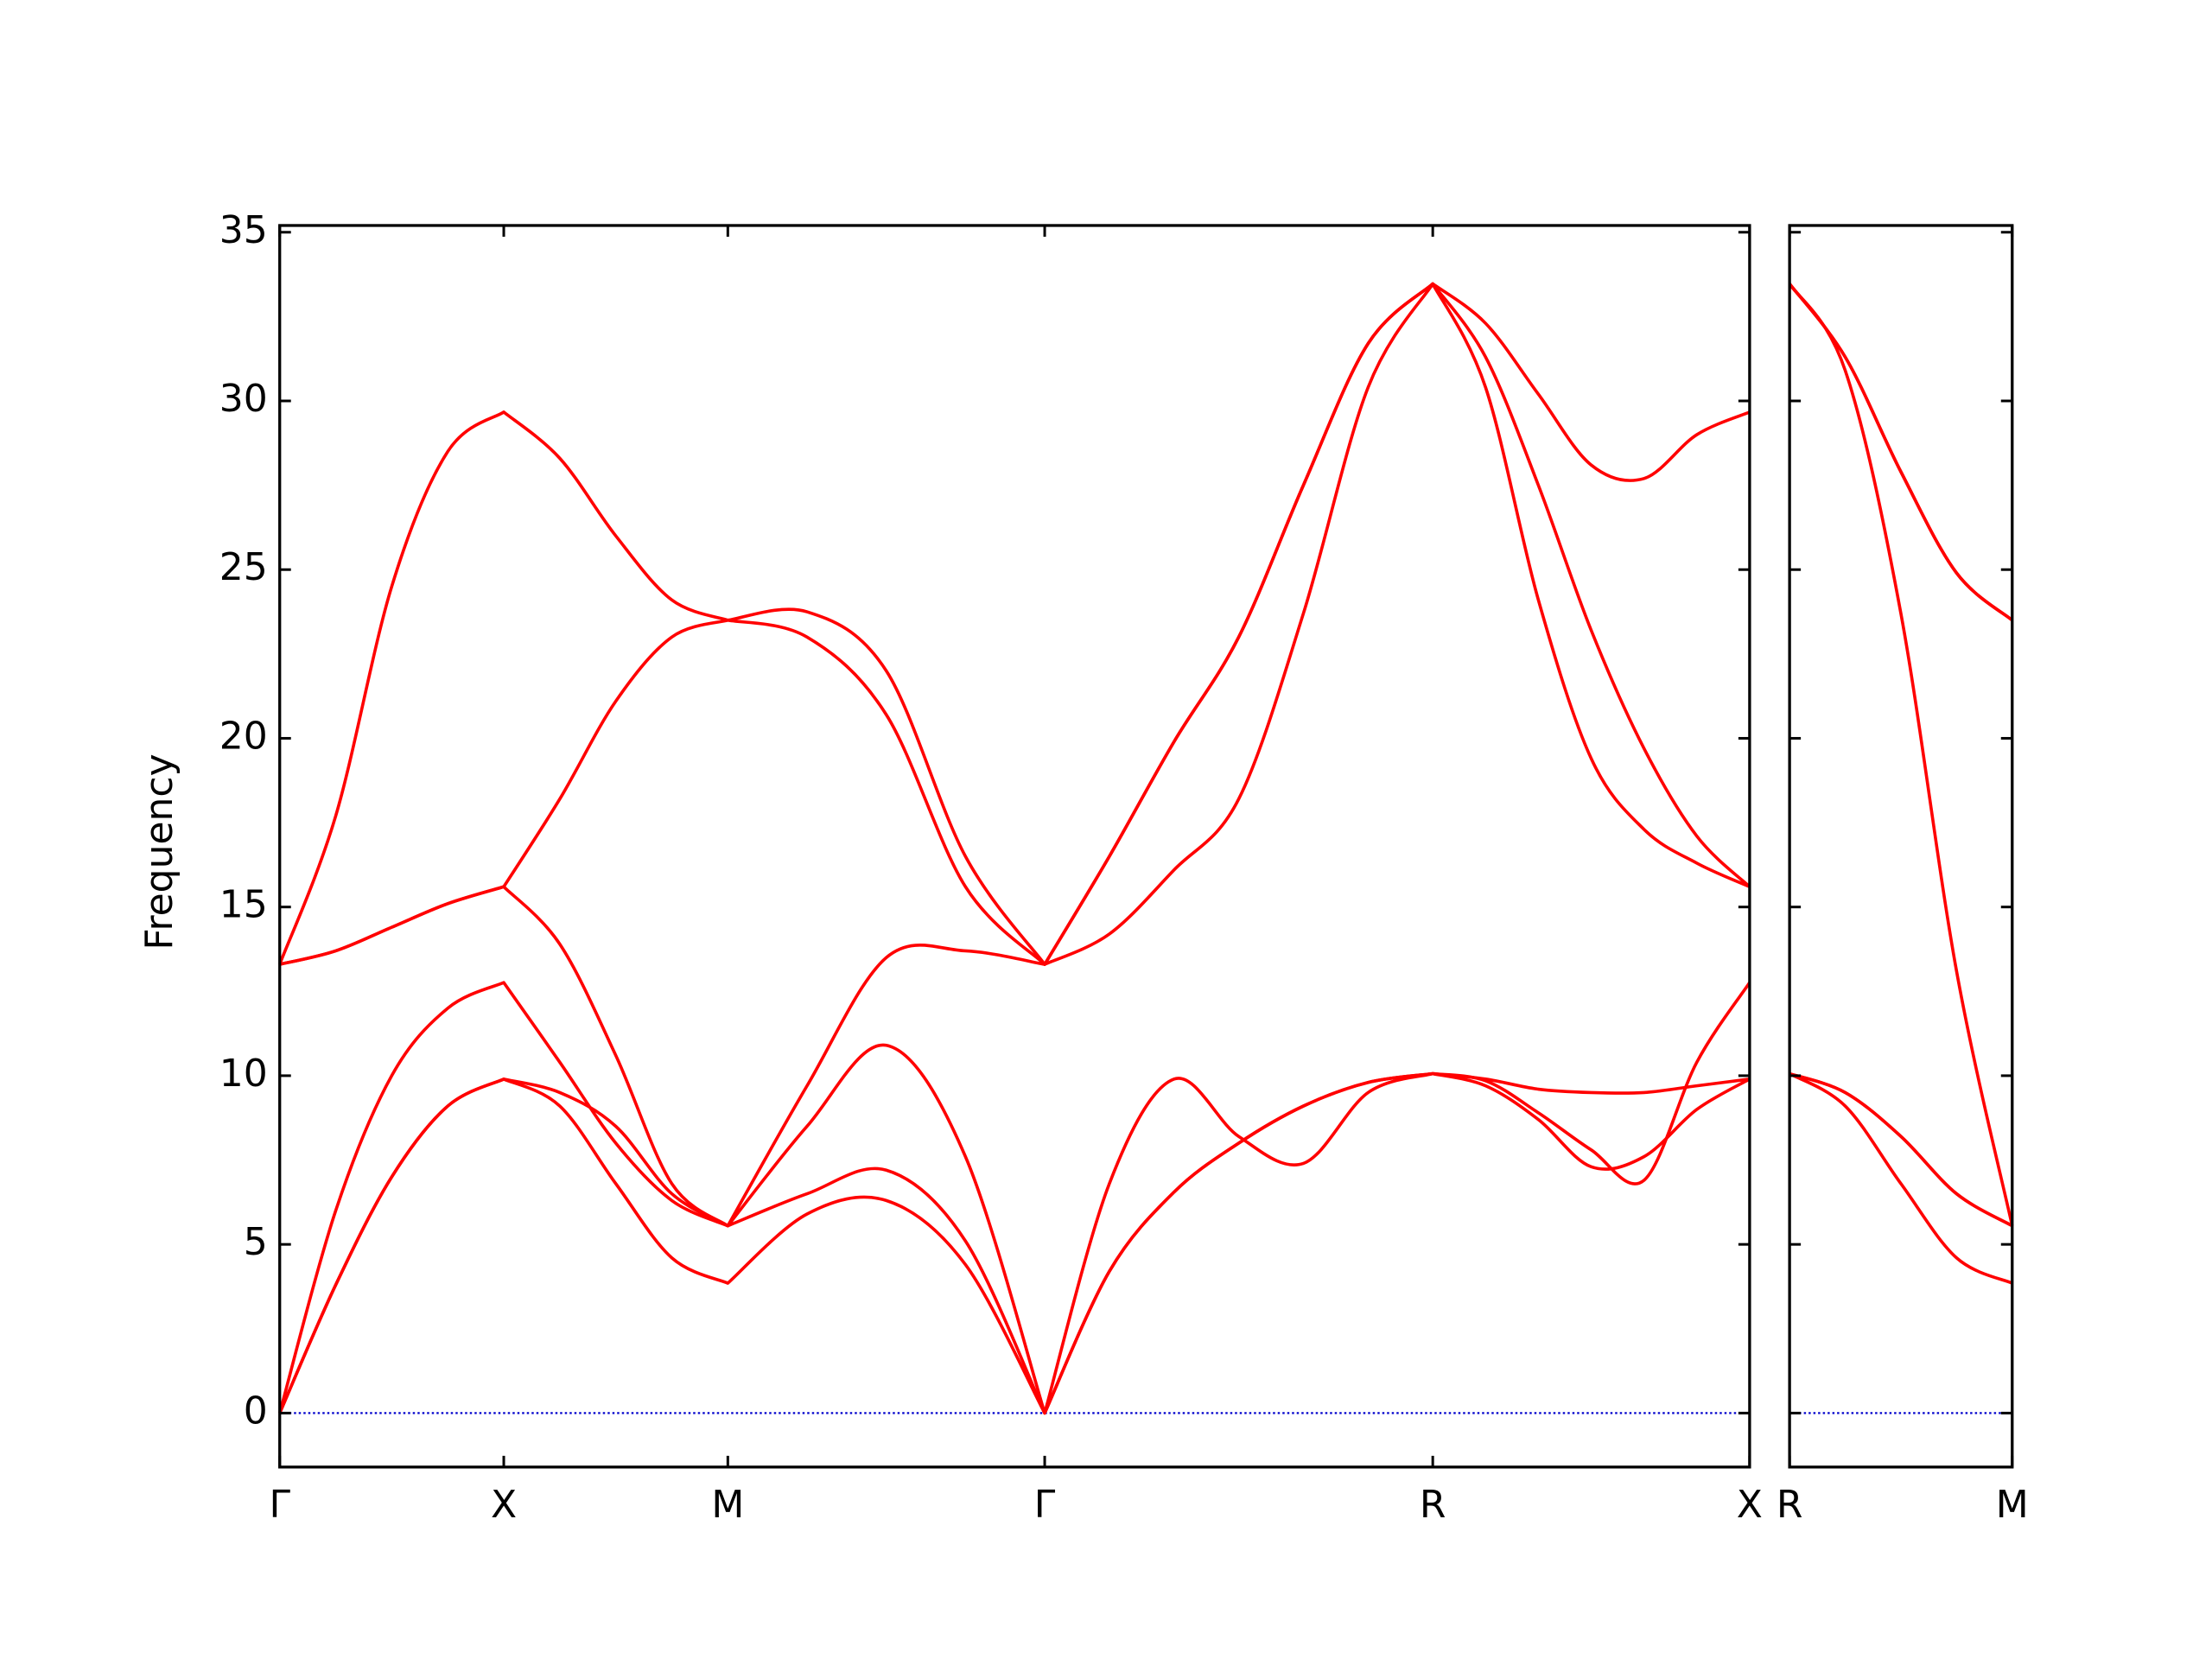 The width and height of the screenshot is (2212, 1659). What do you see at coordinates (243, 736) in the screenshot?
I see `y-tick-label: 20` at bounding box center [243, 736].